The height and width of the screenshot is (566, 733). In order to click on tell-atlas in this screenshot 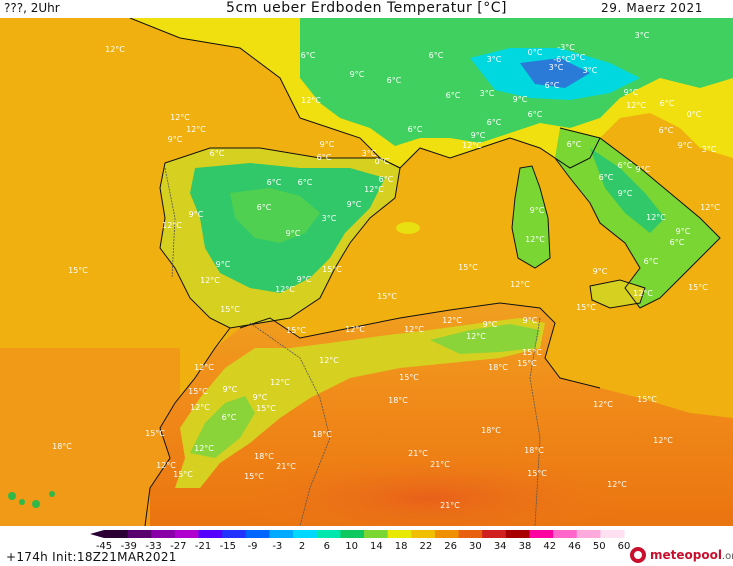, I will do `click(485, 339)`.